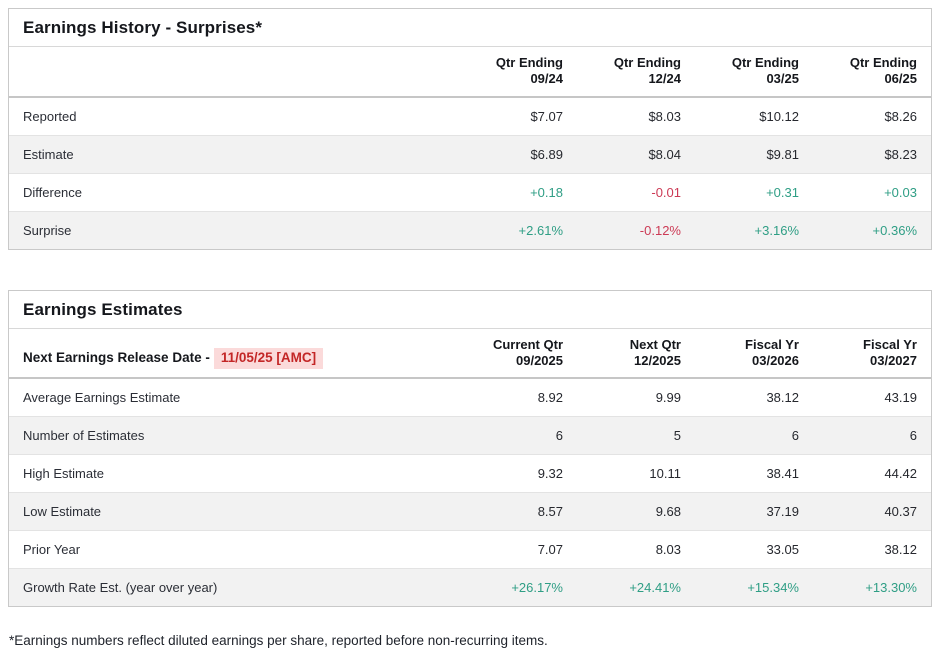 Image resolution: width=940 pixels, height=648 pixels. Describe the element at coordinates (872, 229) in the screenshot. I see `value-cell: +0.36%` at that location.